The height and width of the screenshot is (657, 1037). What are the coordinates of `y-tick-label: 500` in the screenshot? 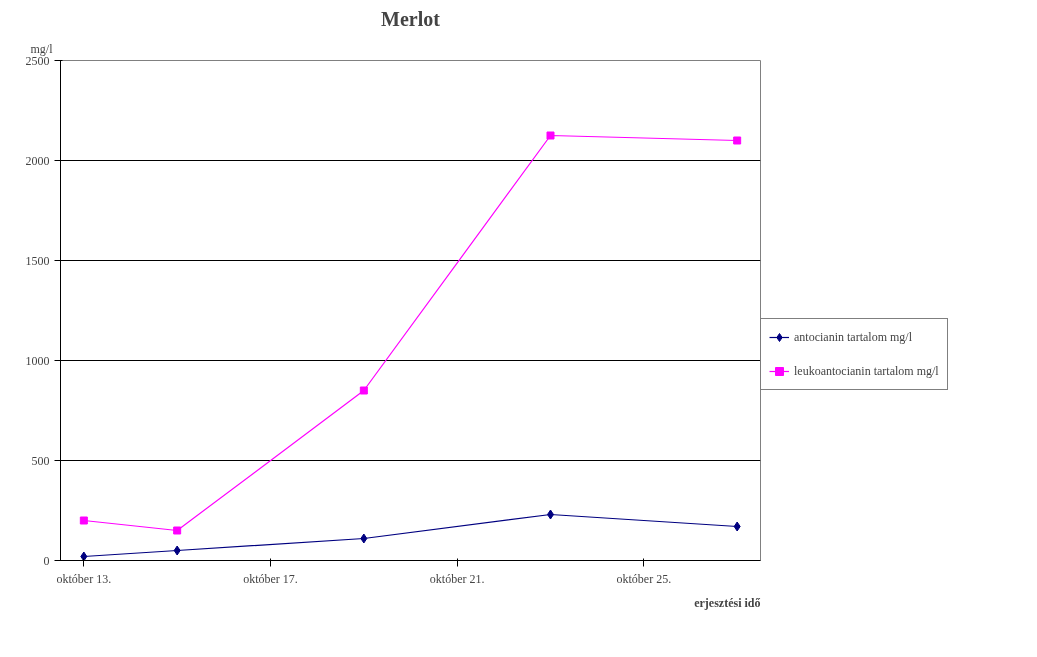 It's located at (40, 460).